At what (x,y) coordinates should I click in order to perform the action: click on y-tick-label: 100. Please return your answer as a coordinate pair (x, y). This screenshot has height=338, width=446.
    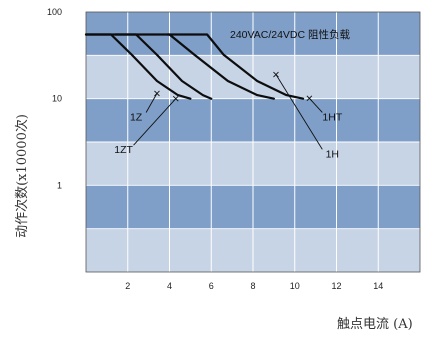
    Looking at the image, I should click on (54, 12).